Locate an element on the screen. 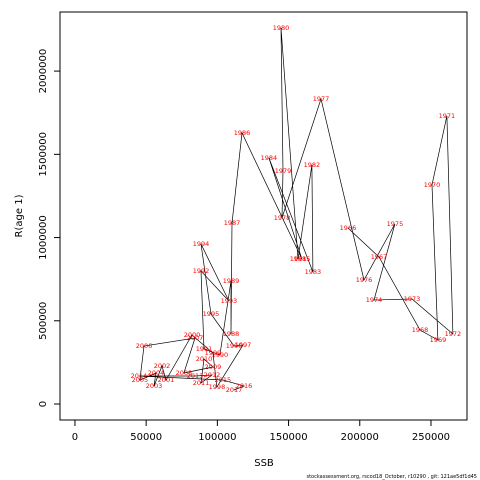 This screenshot has height=480, width=480. year-label: 1969 is located at coordinates (438, 340).